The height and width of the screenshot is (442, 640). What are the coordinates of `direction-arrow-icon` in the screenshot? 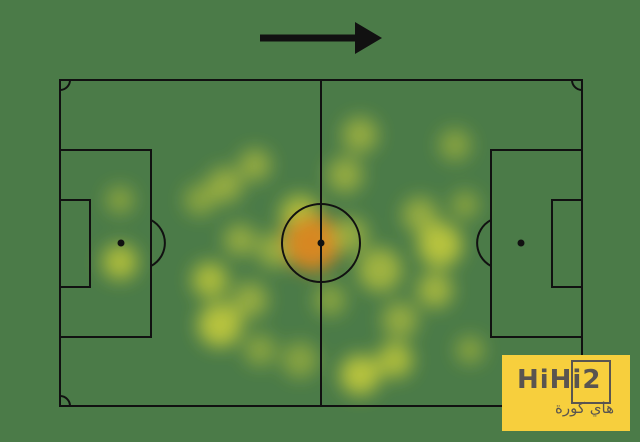 It's located at (321, 38).